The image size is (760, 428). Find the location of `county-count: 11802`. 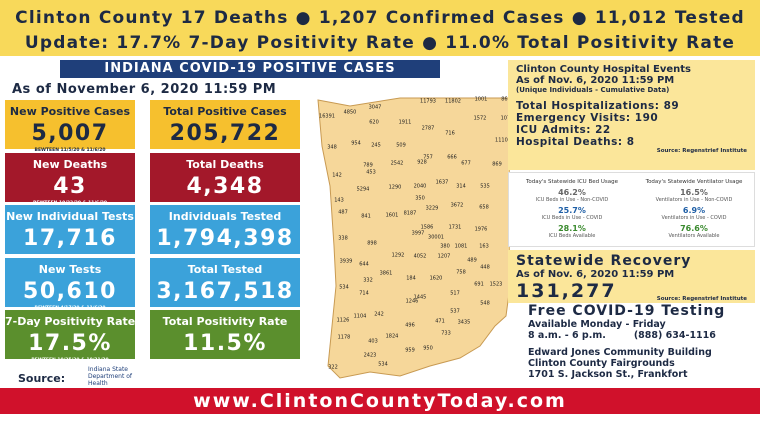

county-count: 11802 is located at coordinates (453, 102).